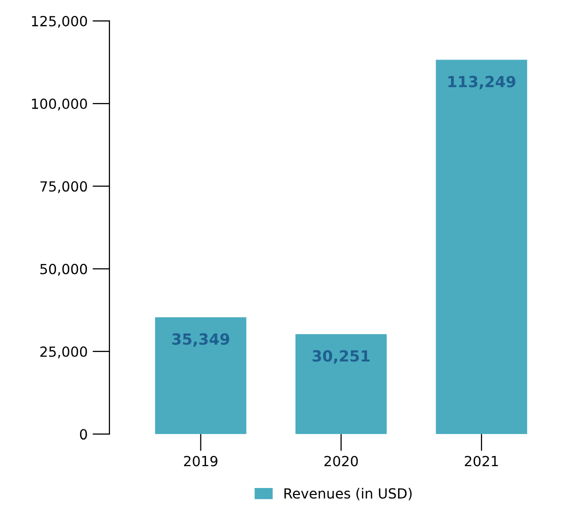 The image size is (576, 523). What do you see at coordinates (63, 187) in the screenshot?
I see `y-tick-label: 75,000` at bounding box center [63, 187].